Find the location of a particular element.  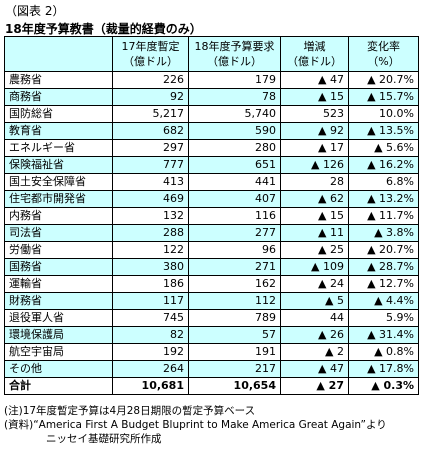

change-cell: ▲ 24 is located at coordinates (314, 284).